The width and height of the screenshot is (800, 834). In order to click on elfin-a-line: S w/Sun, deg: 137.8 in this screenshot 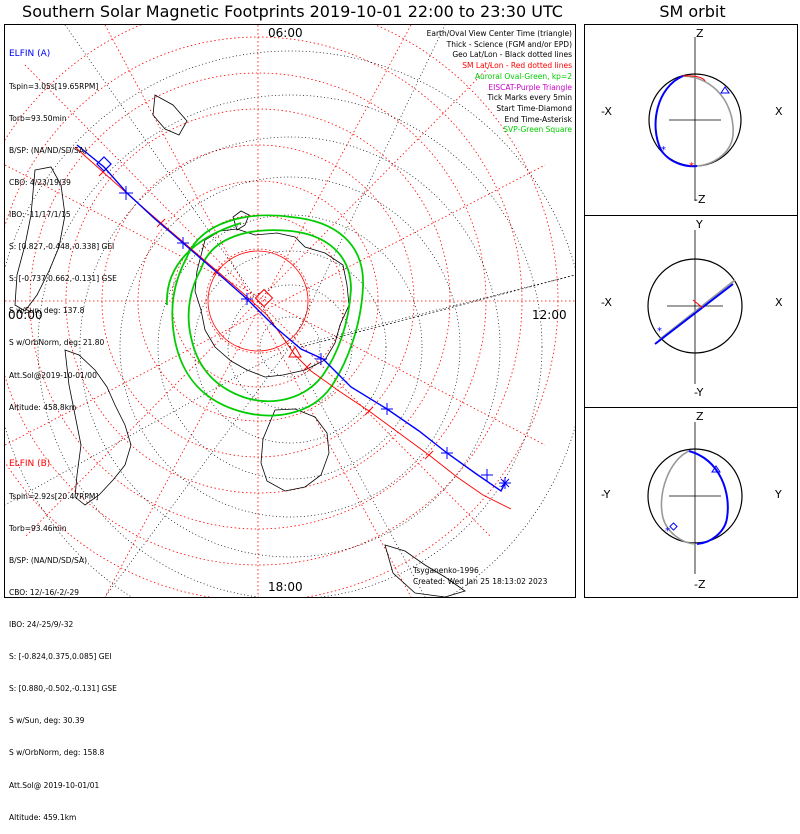, I will do `click(47, 311)`.